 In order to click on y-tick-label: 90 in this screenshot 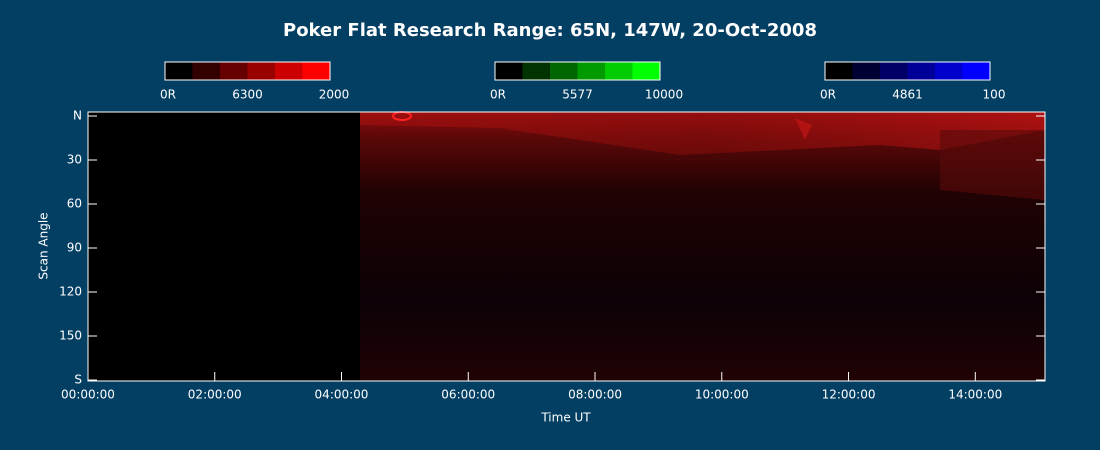, I will do `click(74, 248)`.